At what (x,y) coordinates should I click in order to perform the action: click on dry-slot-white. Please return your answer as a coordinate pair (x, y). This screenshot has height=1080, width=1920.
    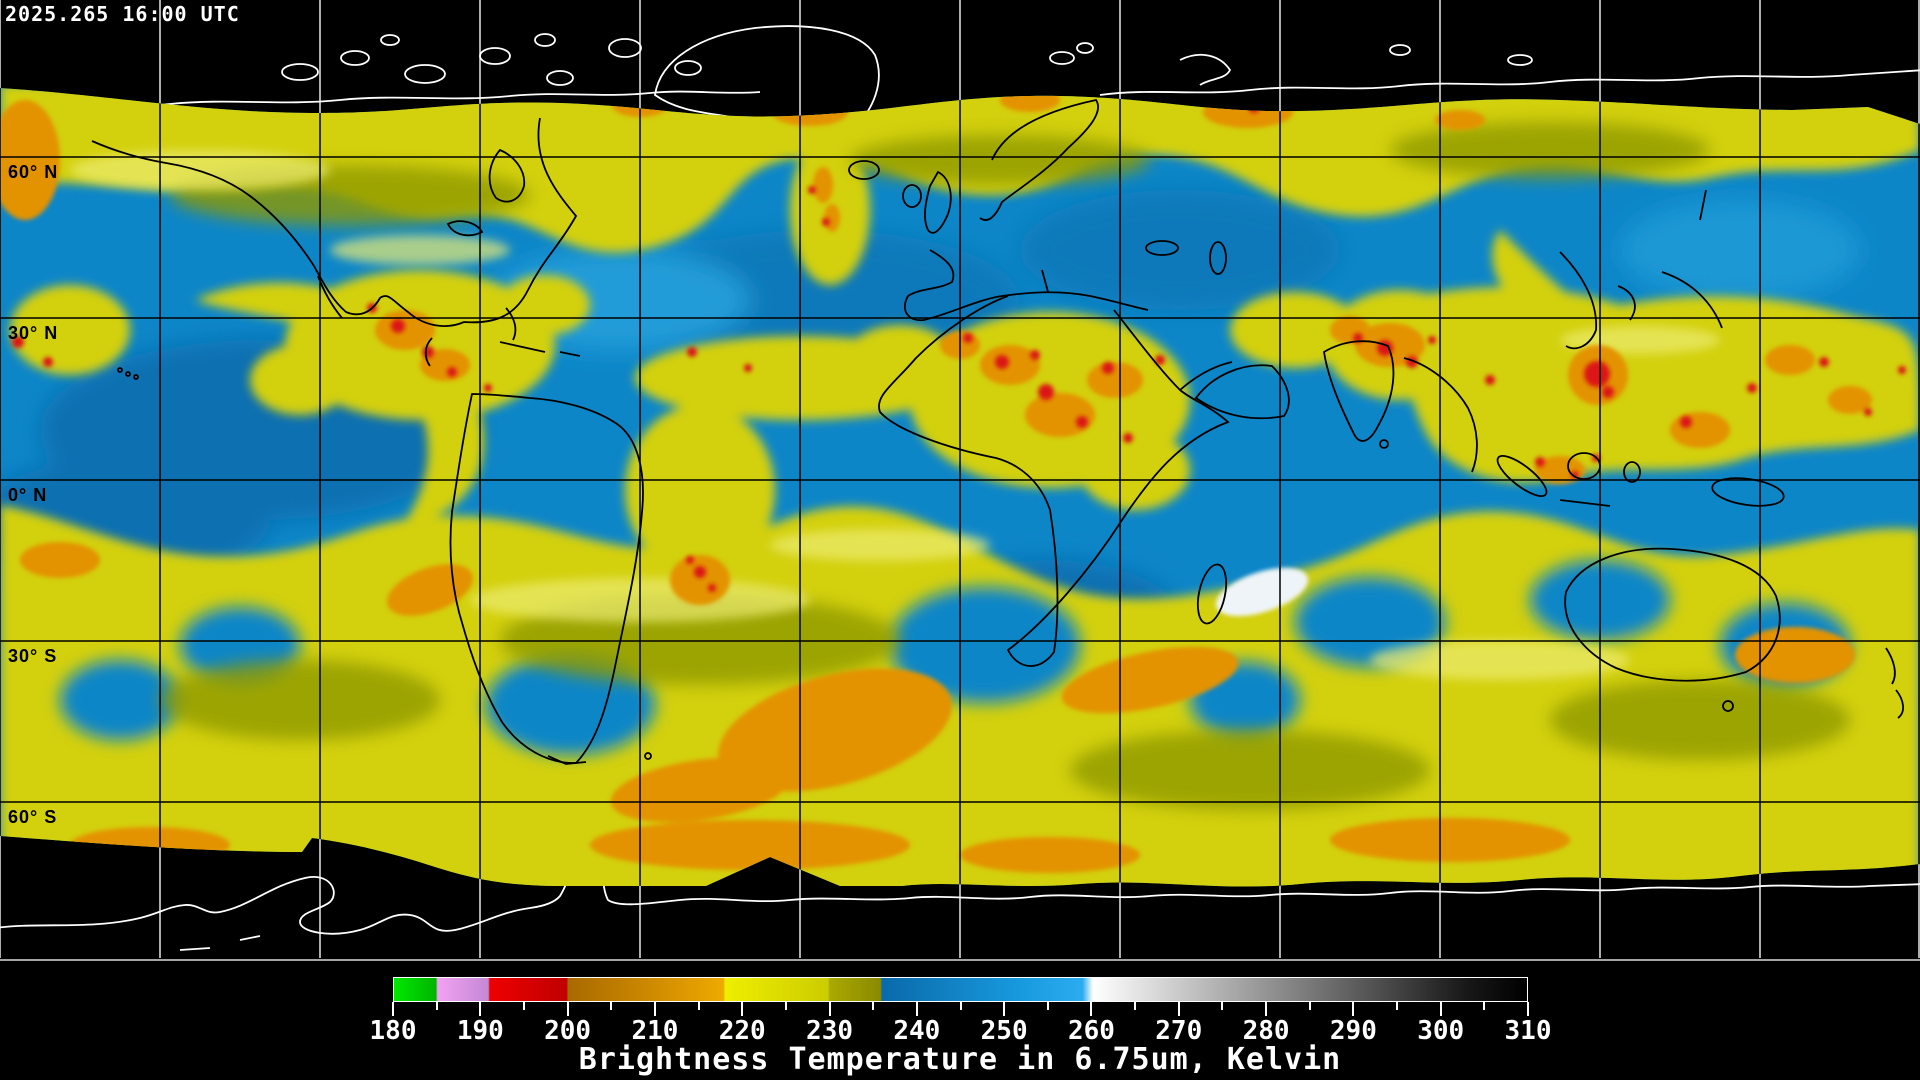
    Looking at the image, I should click on (1262, 592).